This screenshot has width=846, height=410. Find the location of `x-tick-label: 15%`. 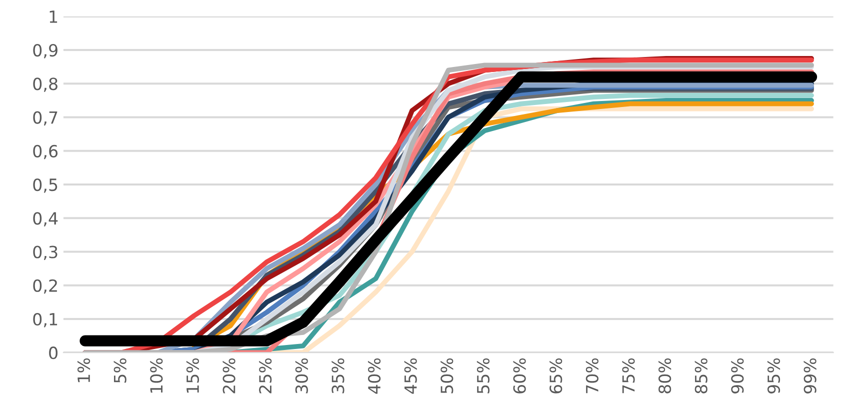

x-tick-label: 15% is located at coordinates (193, 375).